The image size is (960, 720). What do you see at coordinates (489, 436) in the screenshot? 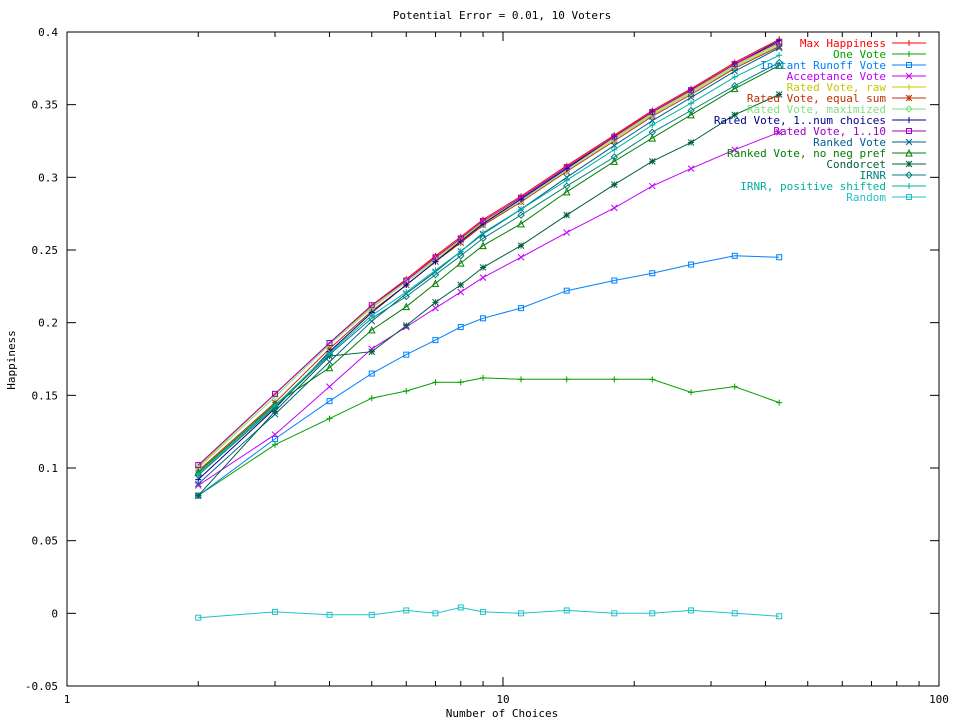
I see `series-one-vote` at bounding box center [489, 436].